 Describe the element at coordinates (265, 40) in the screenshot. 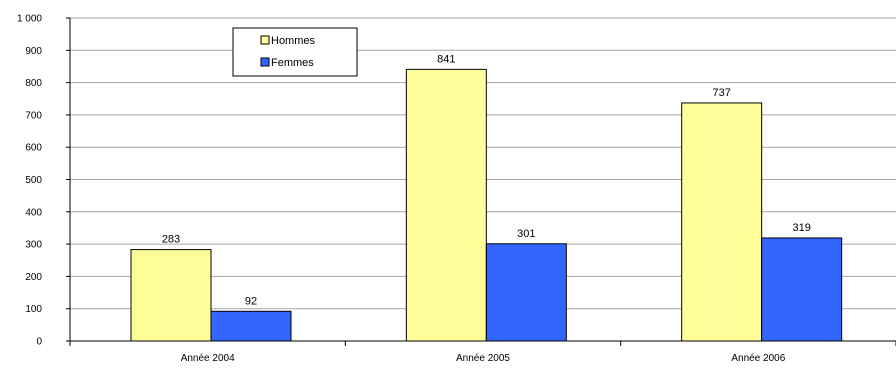

I see `legend-swatch-hommes` at that location.